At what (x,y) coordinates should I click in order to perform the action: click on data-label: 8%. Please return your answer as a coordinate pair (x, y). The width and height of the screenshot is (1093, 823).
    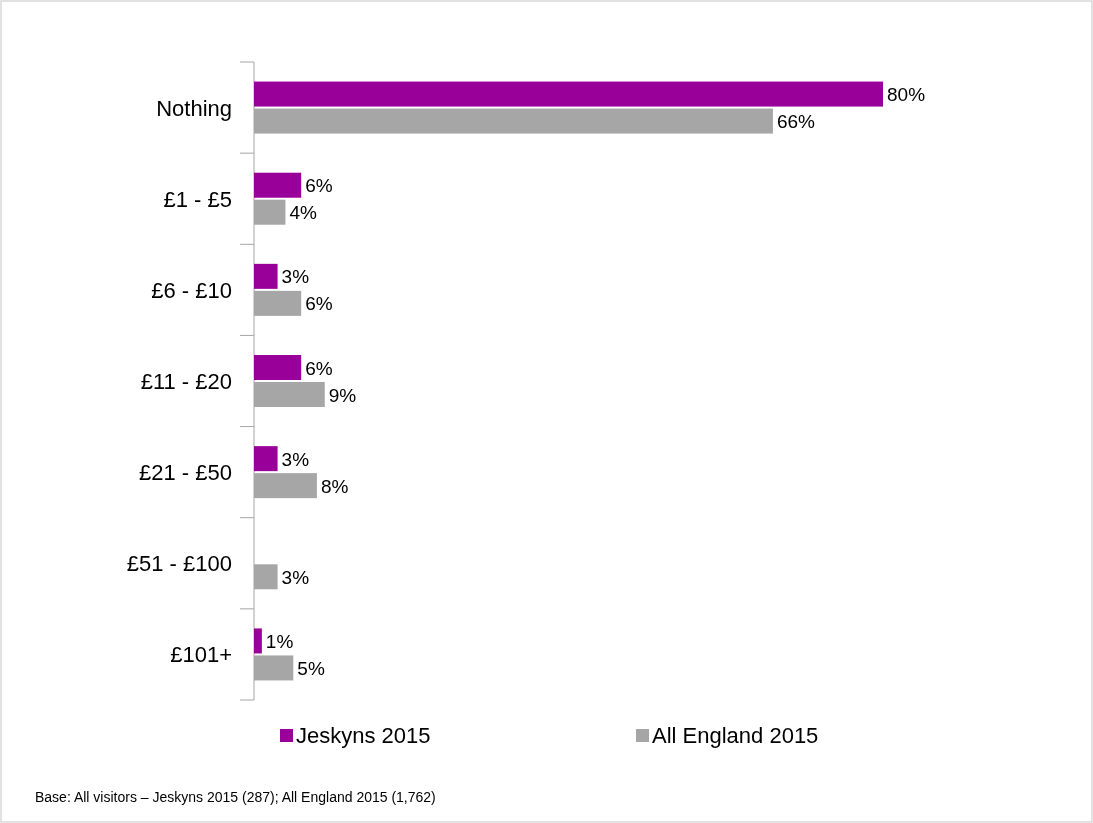
    Looking at the image, I should click on (334, 486).